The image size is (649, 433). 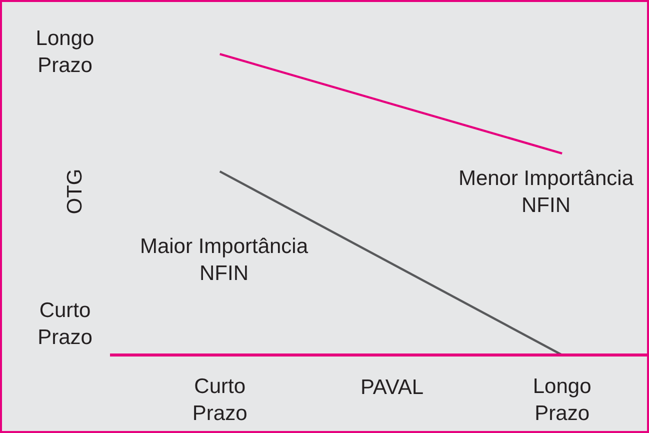 I want to click on text: Curto Prazo, so click(x=65, y=324).